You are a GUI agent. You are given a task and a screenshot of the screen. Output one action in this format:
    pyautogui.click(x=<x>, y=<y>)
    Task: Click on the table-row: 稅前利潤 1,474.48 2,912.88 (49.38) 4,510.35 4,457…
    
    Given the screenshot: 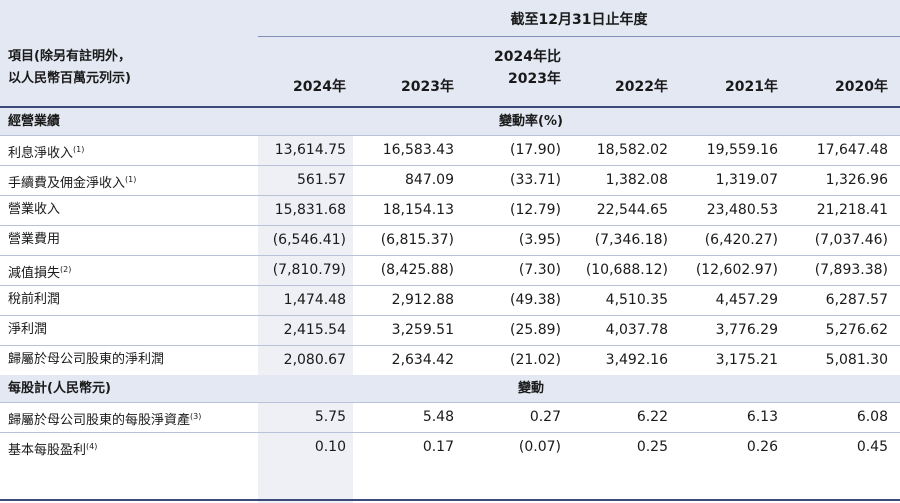 What is the action you would take?
    pyautogui.click(x=450, y=300)
    